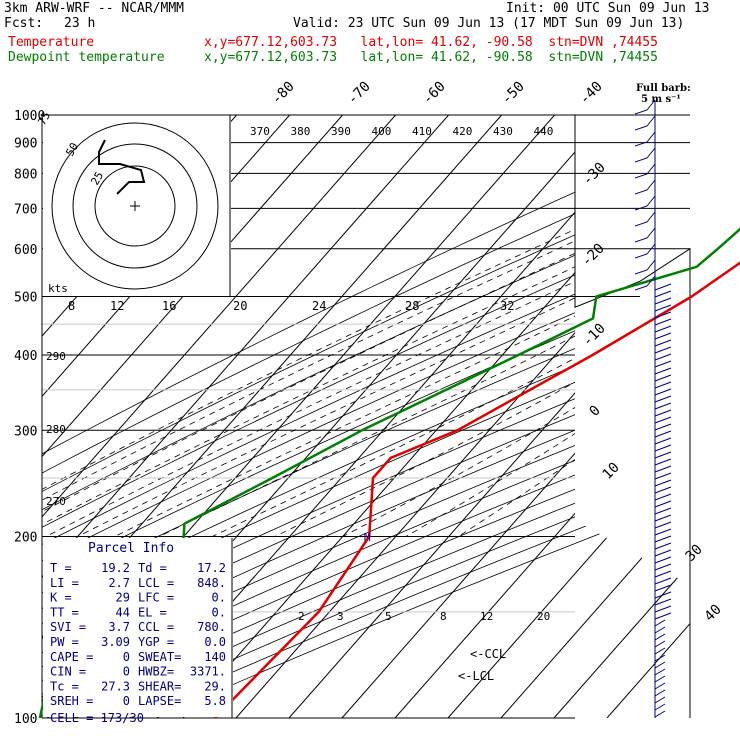  What do you see at coordinates (29, 116) in the screenshot?
I see `pressure-label: 1000` at bounding box center [29, 116].